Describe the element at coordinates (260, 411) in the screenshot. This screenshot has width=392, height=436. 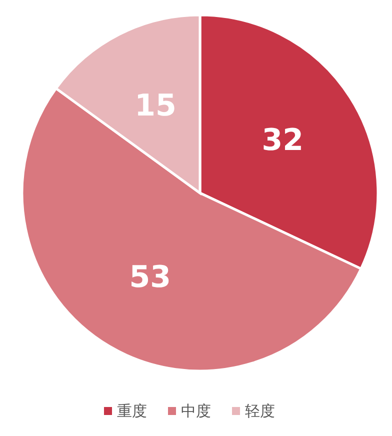
I see `legend-label: 轻度` at that location.